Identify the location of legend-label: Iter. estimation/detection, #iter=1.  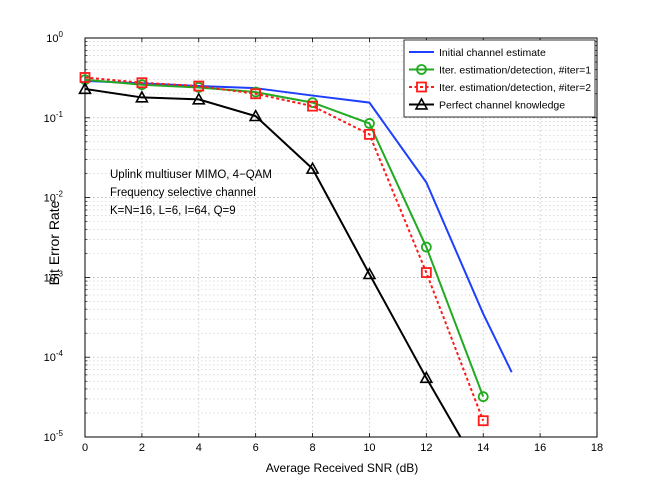
(515, 71).